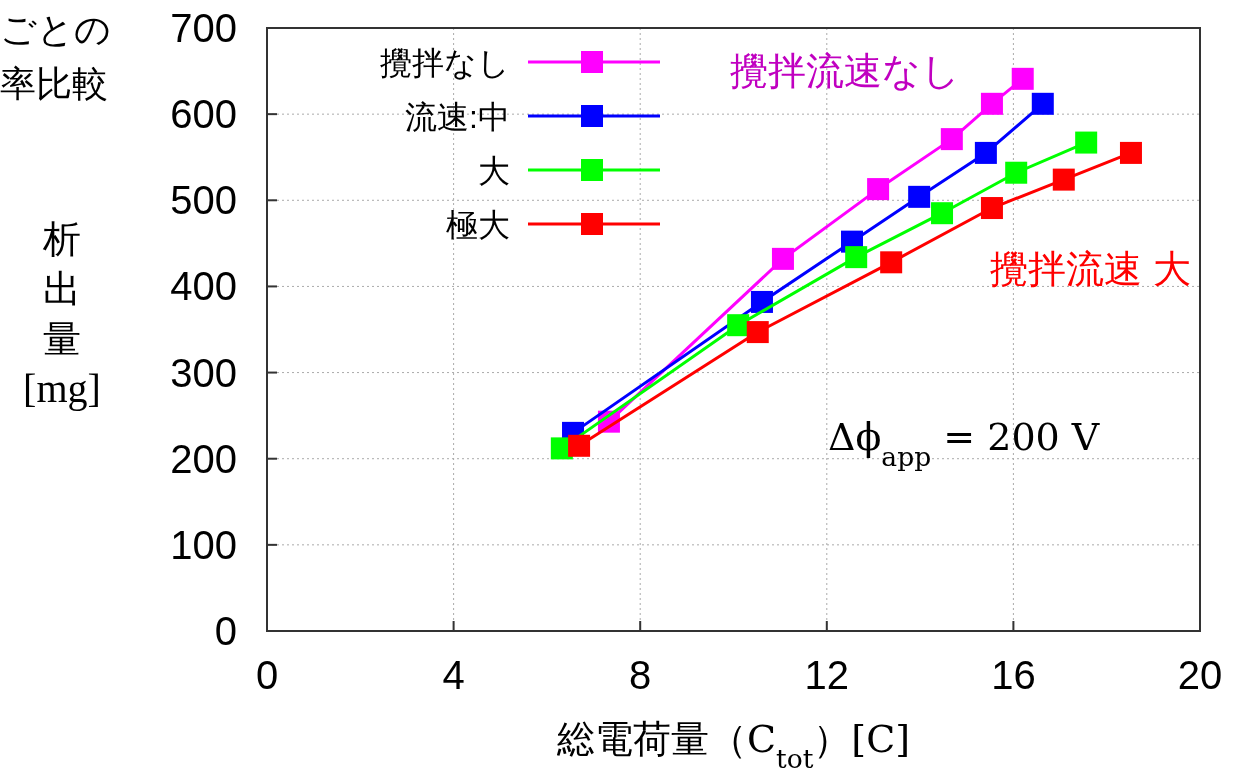 This screenshot has width=1260, height=783. I want to click on legend-label: 極大, so click(478, 225).